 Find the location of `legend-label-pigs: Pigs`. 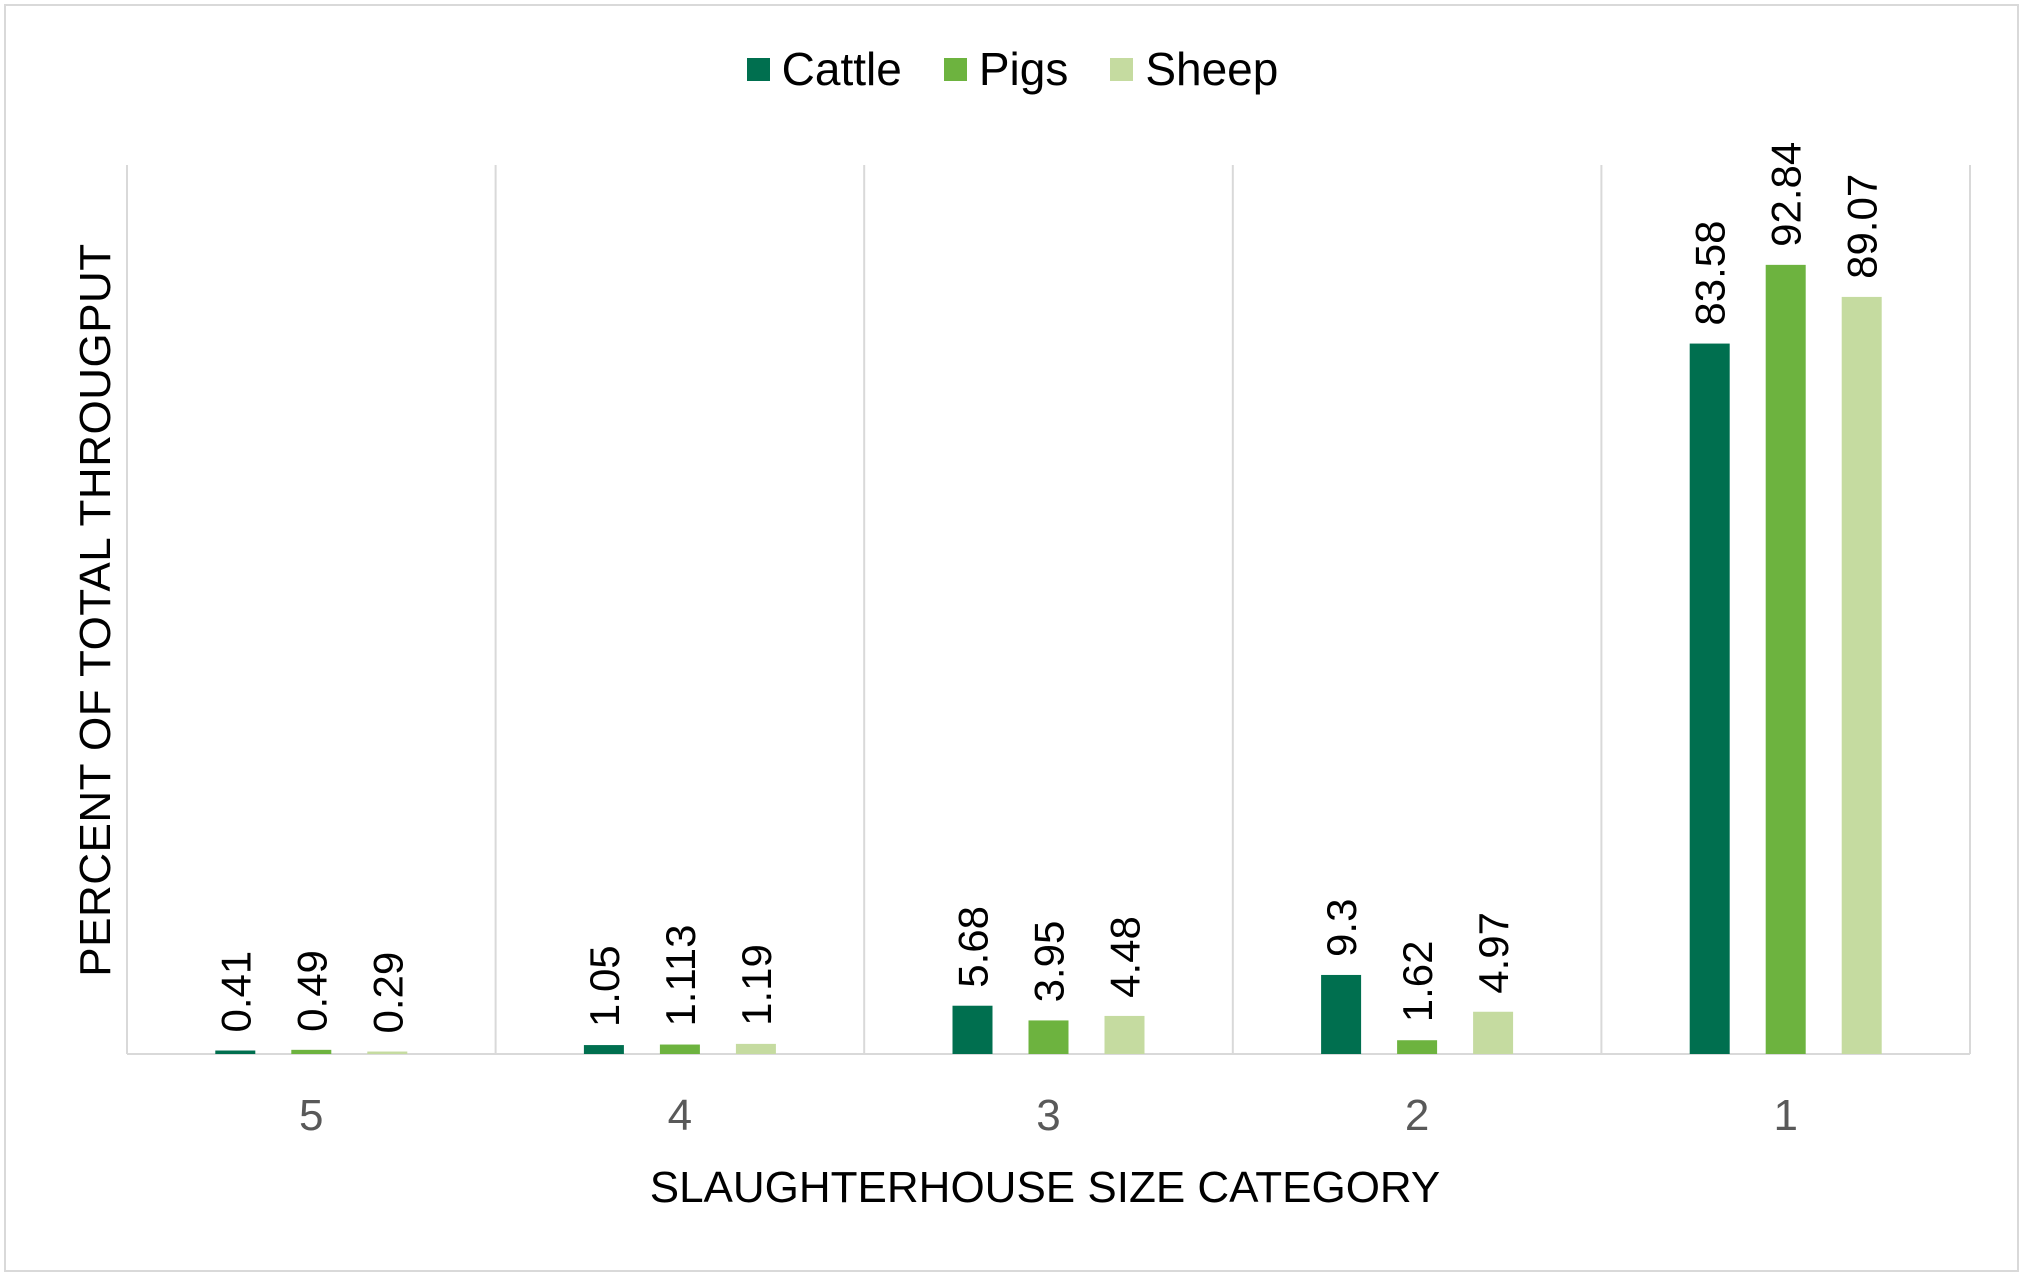

legend-label-pigs: Pigs is located at coordinates (1023, 69).